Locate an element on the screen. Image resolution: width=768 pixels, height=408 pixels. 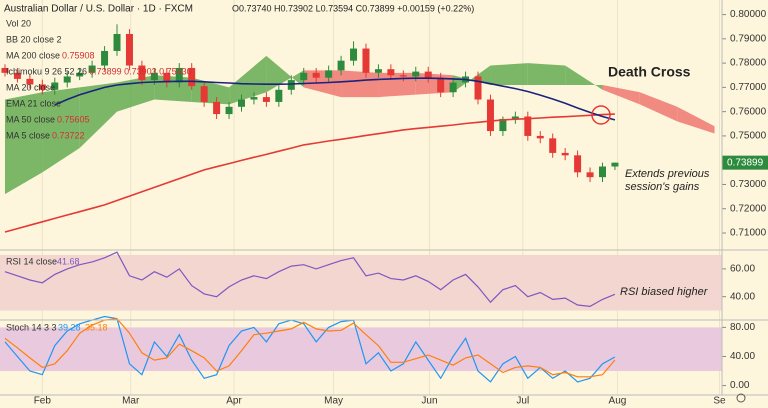
legend-name: BB 20 close 2 is located at coordinates (34, 39).